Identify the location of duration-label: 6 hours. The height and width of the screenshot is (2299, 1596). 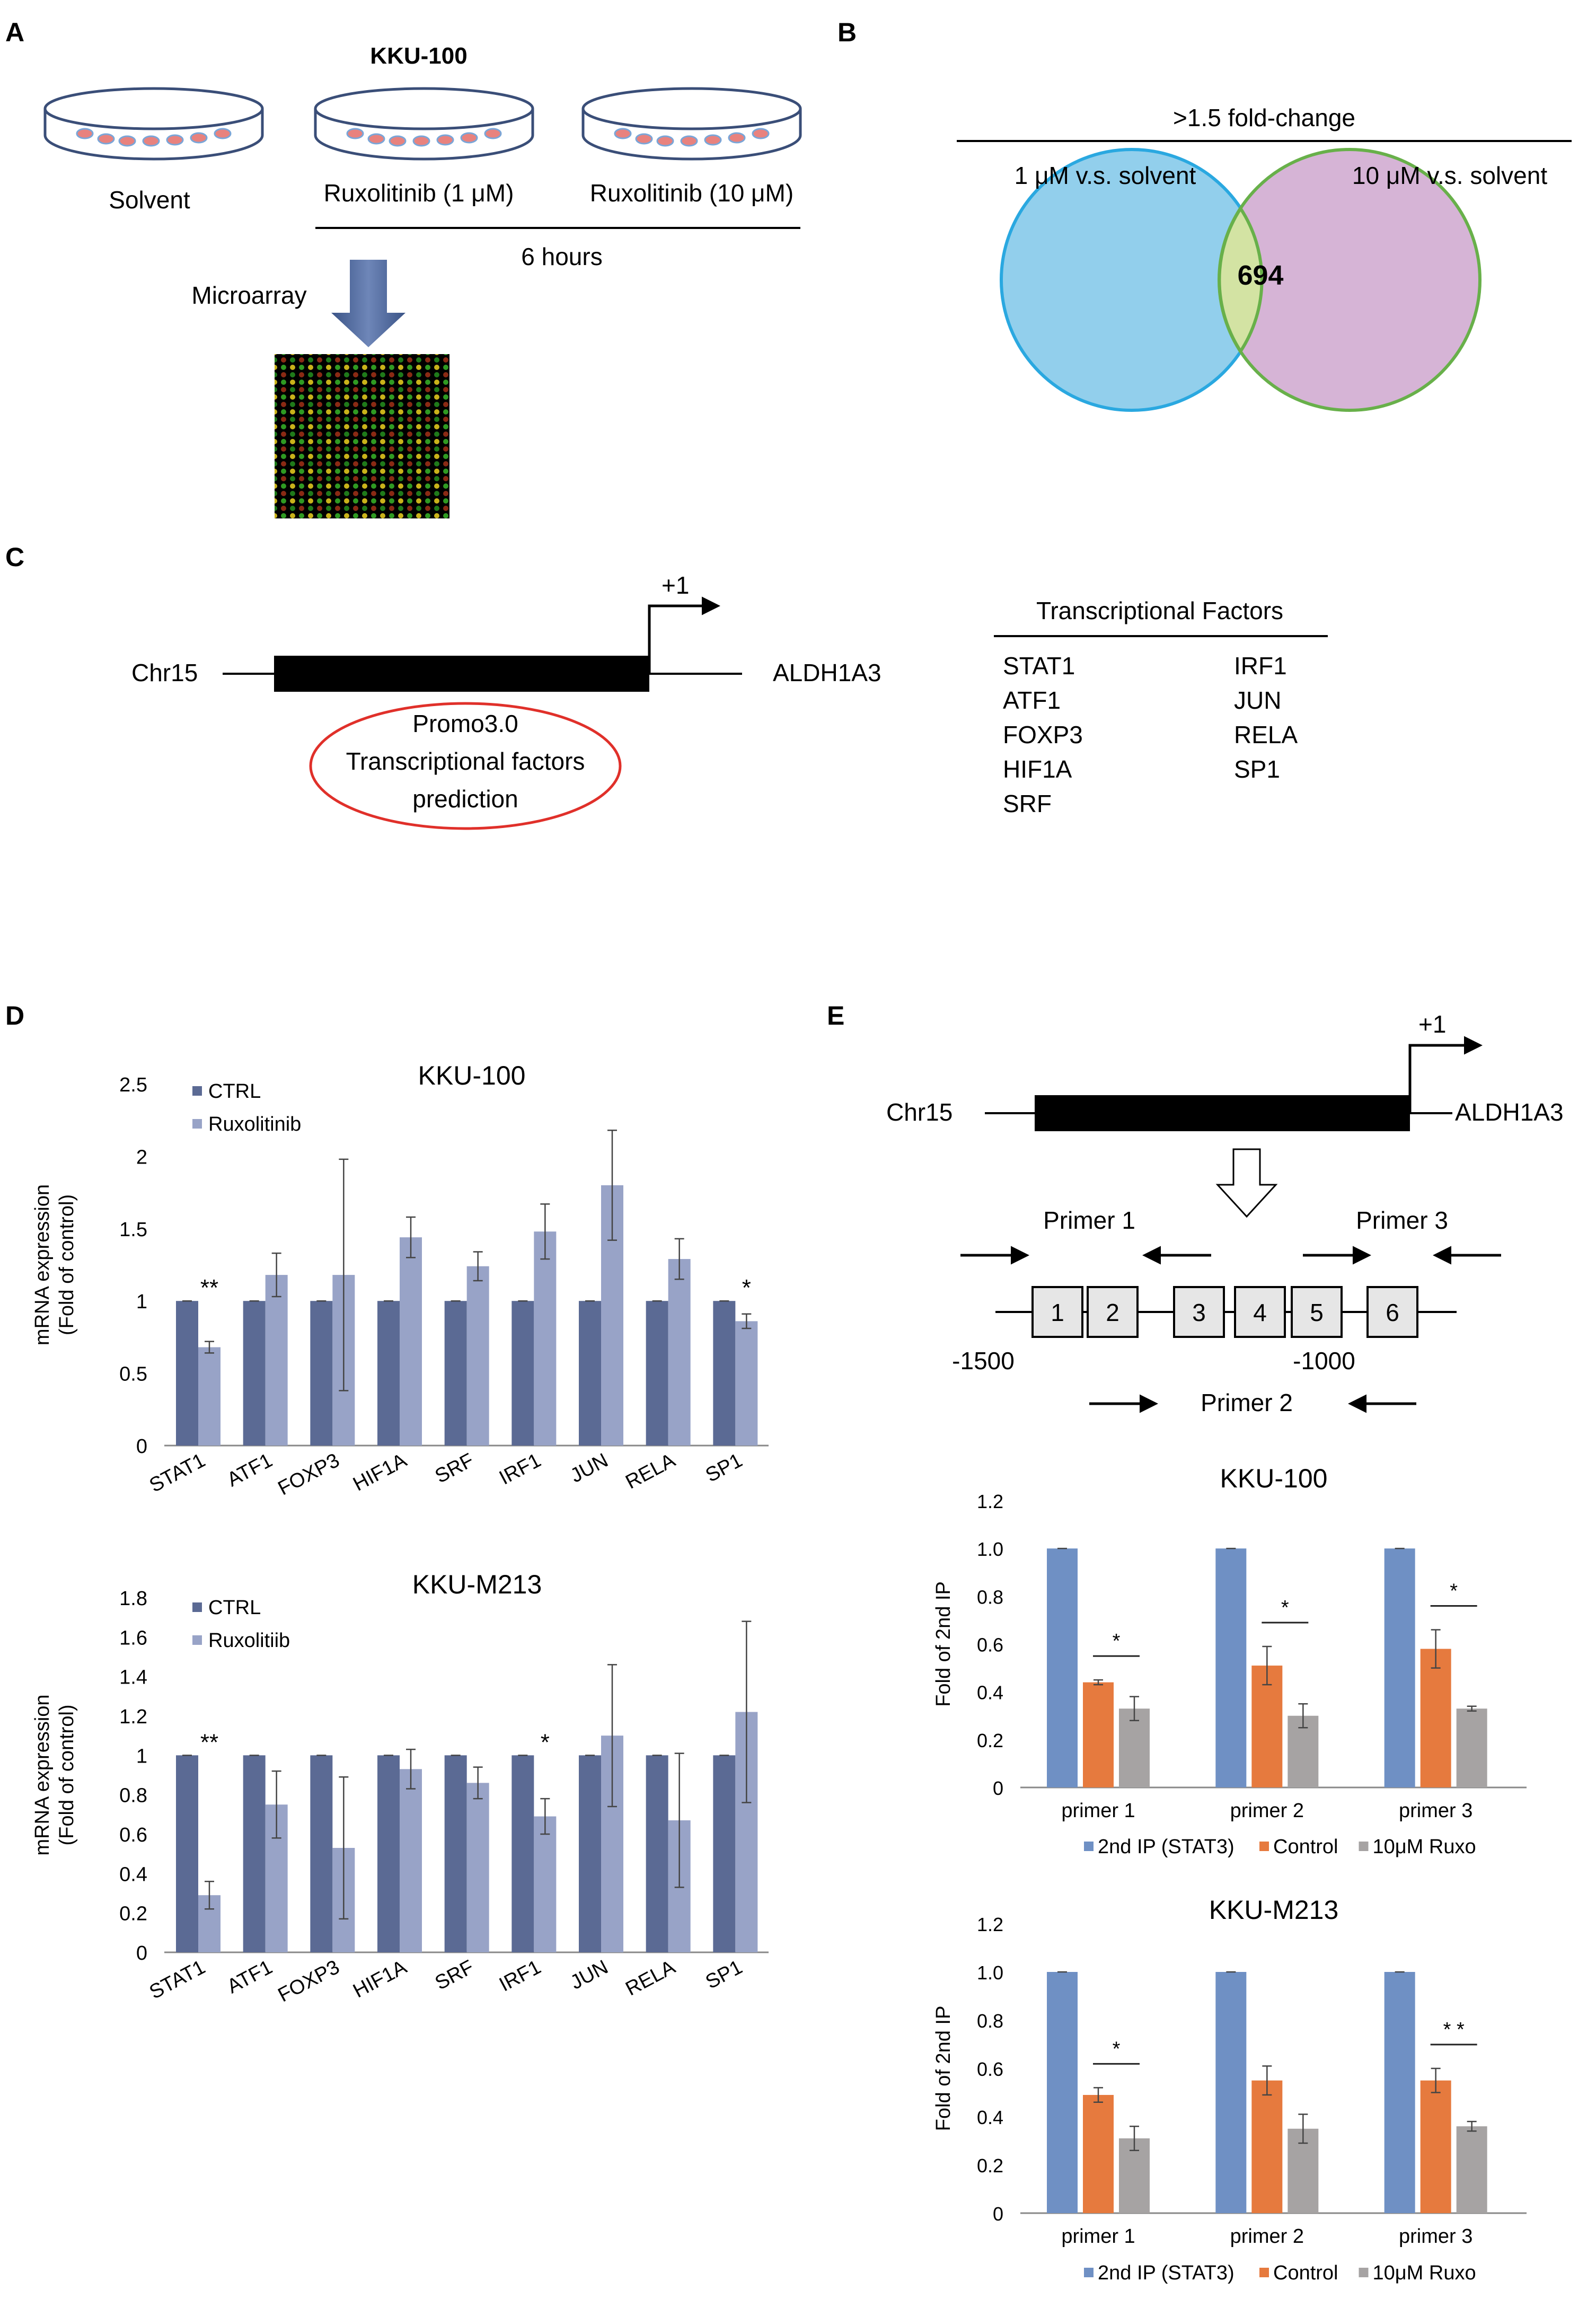
(561, 256).